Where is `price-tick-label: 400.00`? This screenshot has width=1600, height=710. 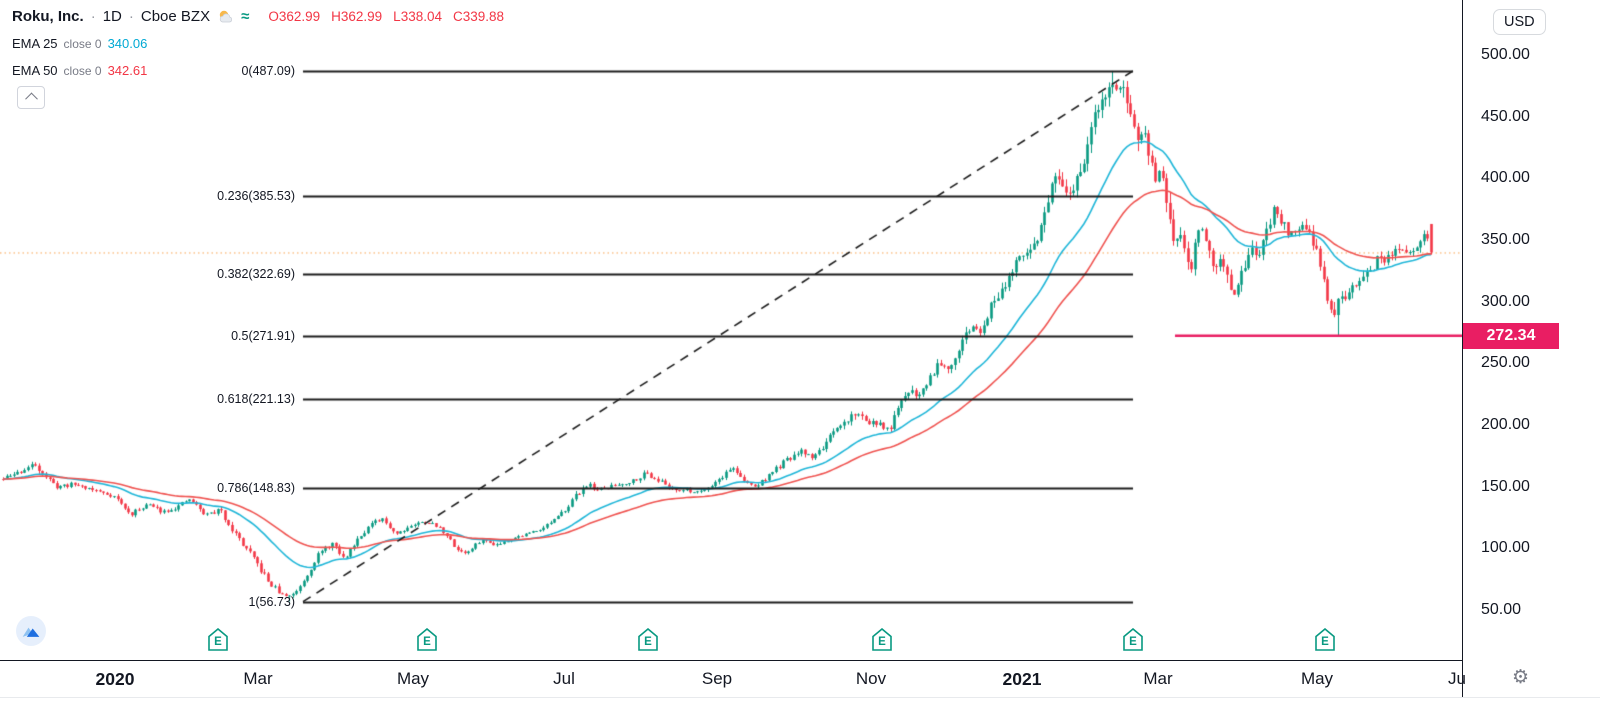 price-tick-label: 400.00 is located at coordinates (1505, 178).